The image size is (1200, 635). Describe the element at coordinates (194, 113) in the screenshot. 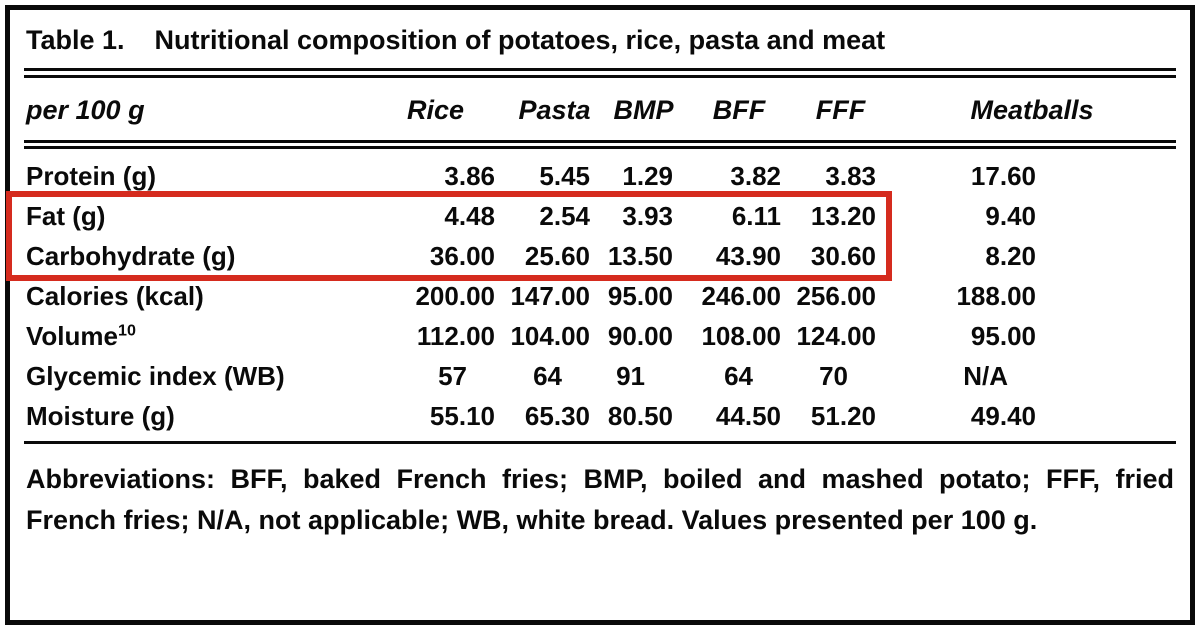

I see `column-header: per 100 g` at that location.